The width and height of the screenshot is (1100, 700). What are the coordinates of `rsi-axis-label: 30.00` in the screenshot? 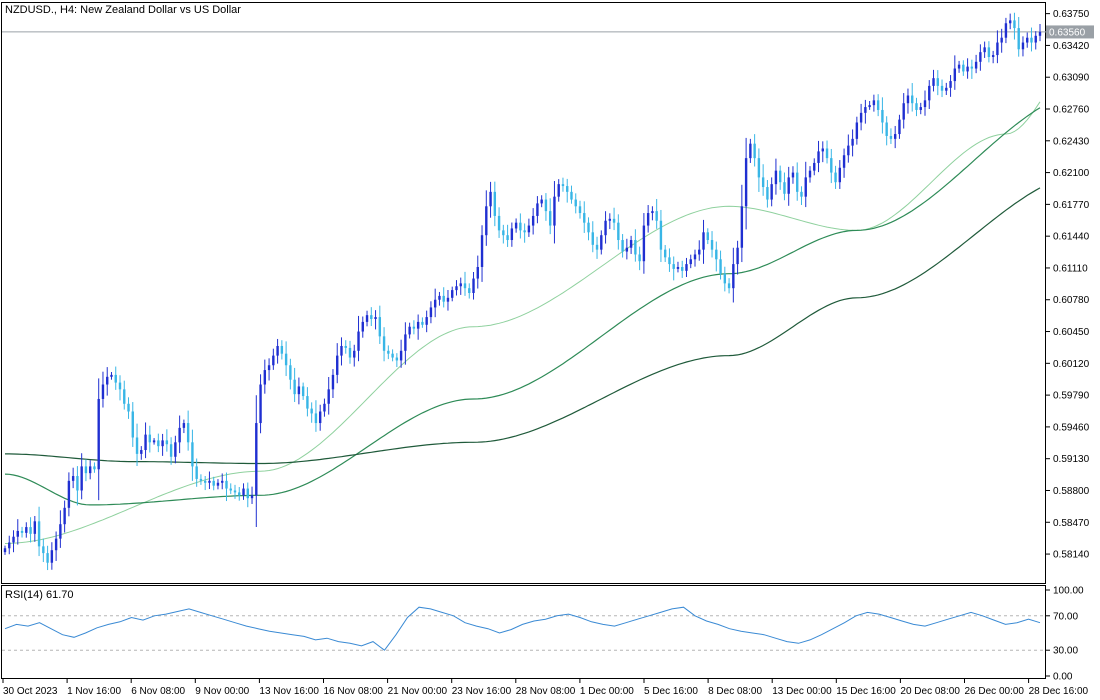 It's located at (1065, 651).